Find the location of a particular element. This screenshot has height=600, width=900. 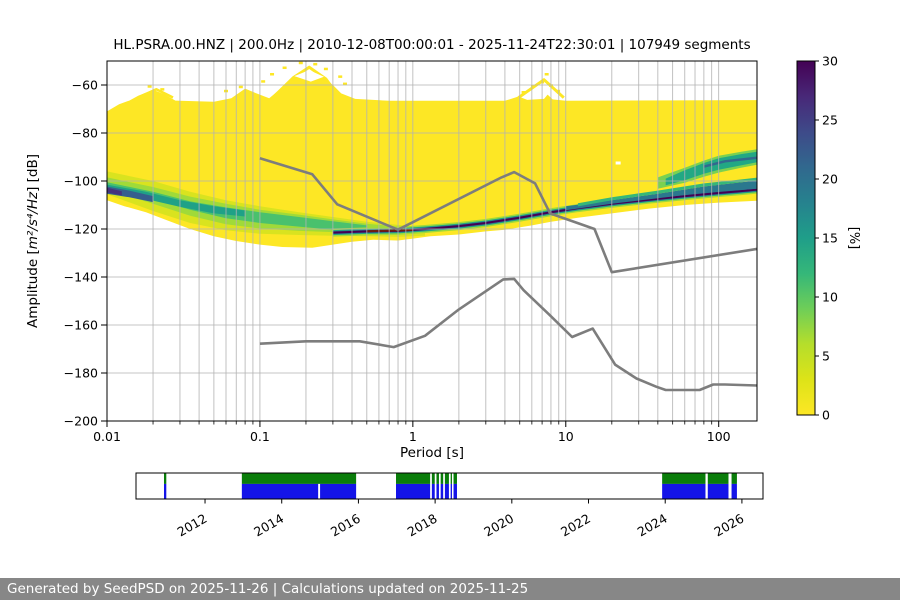

colorbar-tick-label: 30 is located at coordinates (830, 61).